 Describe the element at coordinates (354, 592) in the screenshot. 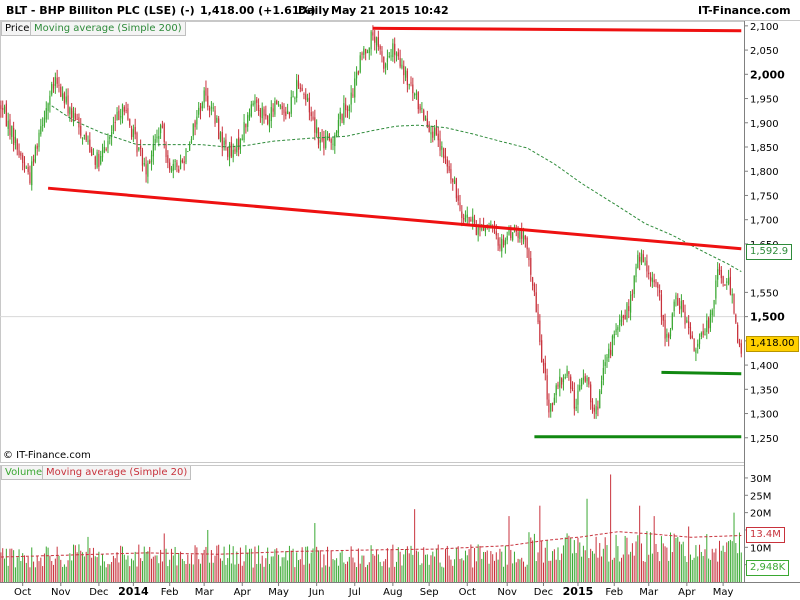

I see `time-tick-label: Jul` at that location.